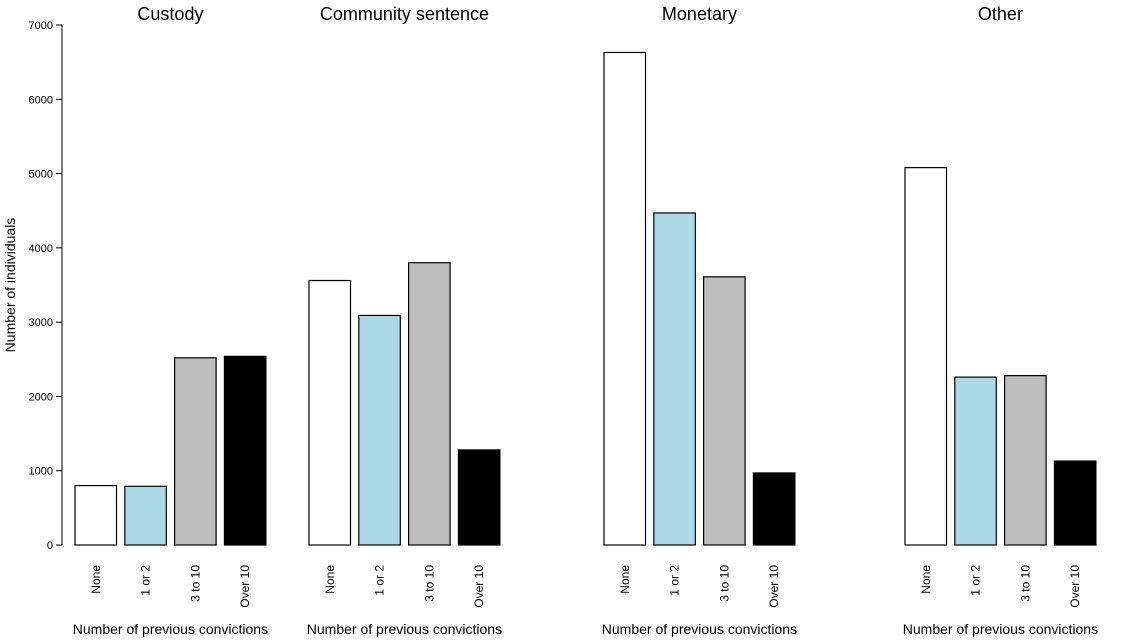 The width and height of the screenshot is (1142, 640). I want to click on y-tick-label: 3000, so click(41, 323).